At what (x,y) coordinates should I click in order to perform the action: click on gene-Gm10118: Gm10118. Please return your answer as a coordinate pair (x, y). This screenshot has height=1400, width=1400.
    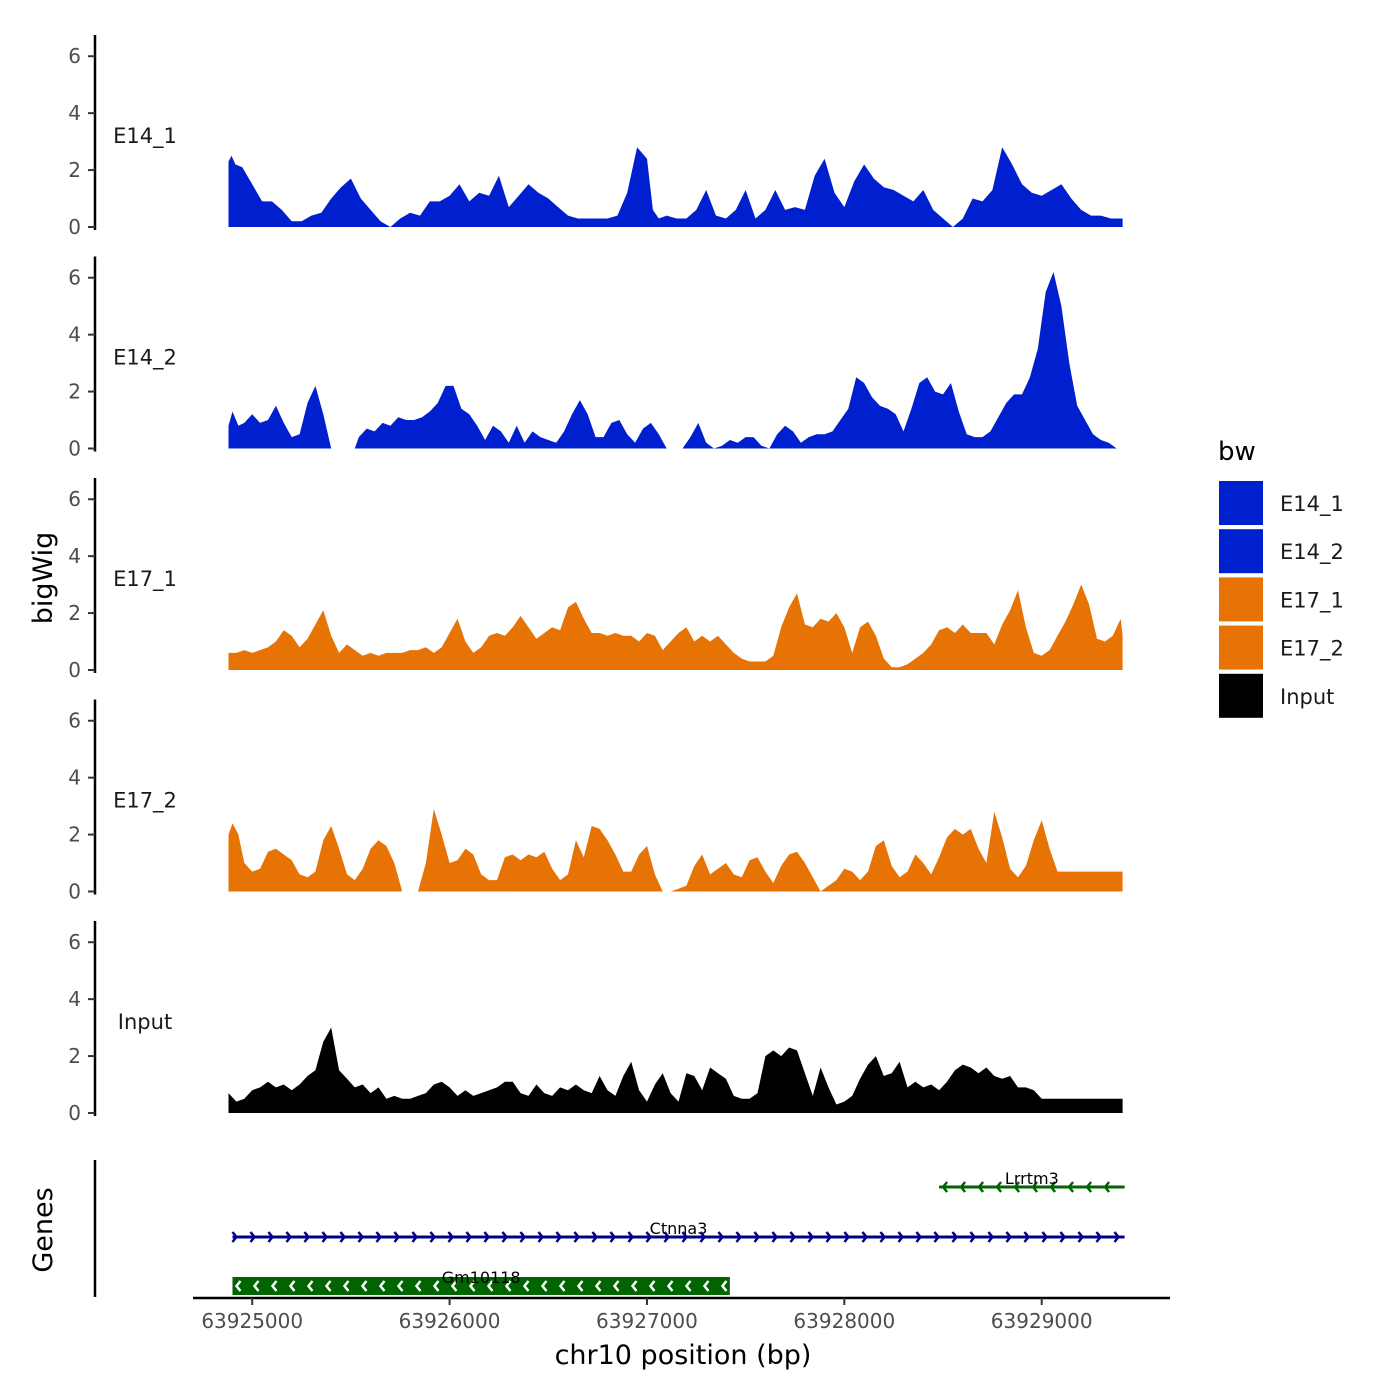
    Looking at the image, I should click on (481, 1281).